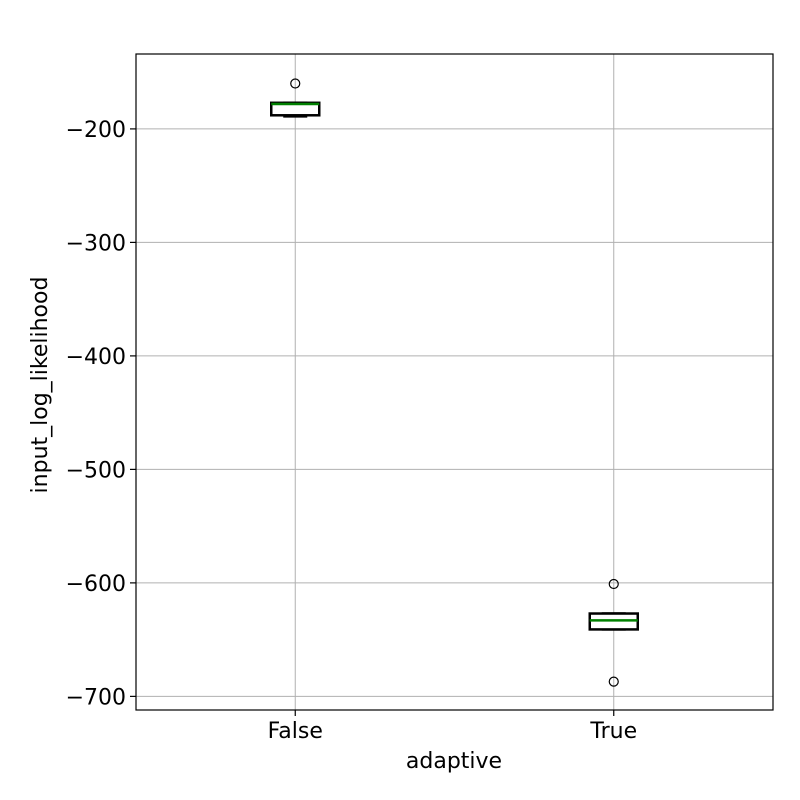  I want to click on x-tick-label: True, so click(613, 731).